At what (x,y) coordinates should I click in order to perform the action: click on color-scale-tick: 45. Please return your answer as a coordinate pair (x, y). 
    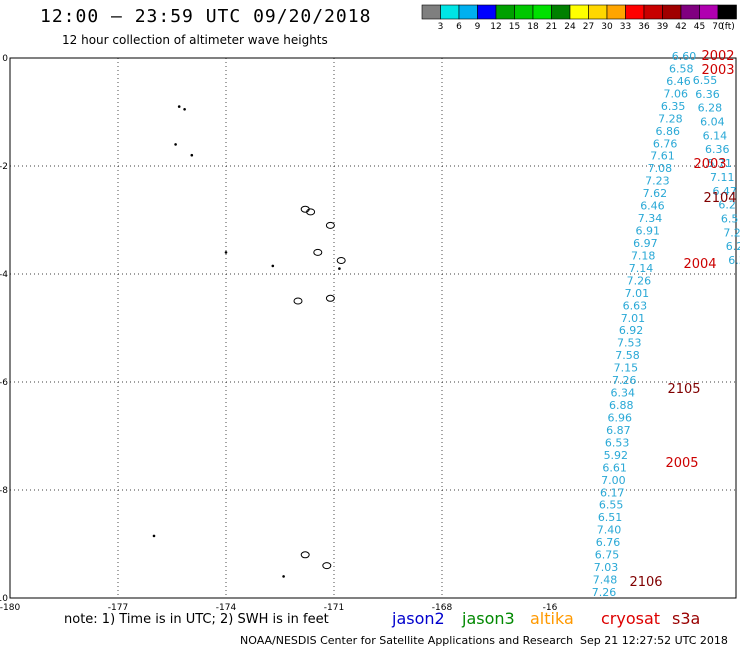
    Looking at the image, I should click on (699, 27).